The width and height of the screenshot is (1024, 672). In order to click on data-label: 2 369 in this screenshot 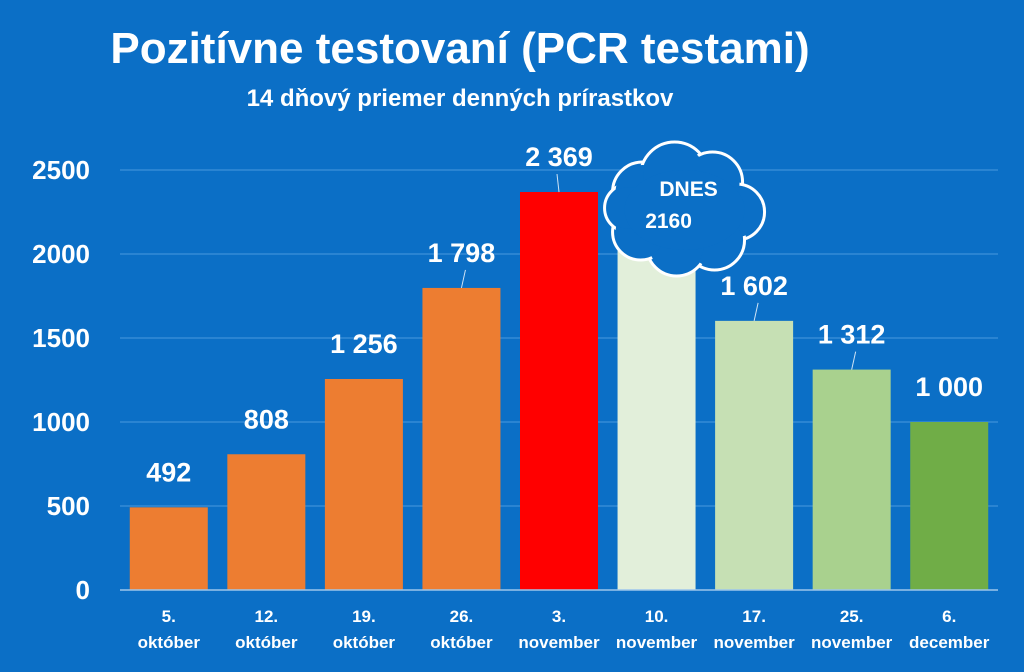, I will do `click(559, 157)`.